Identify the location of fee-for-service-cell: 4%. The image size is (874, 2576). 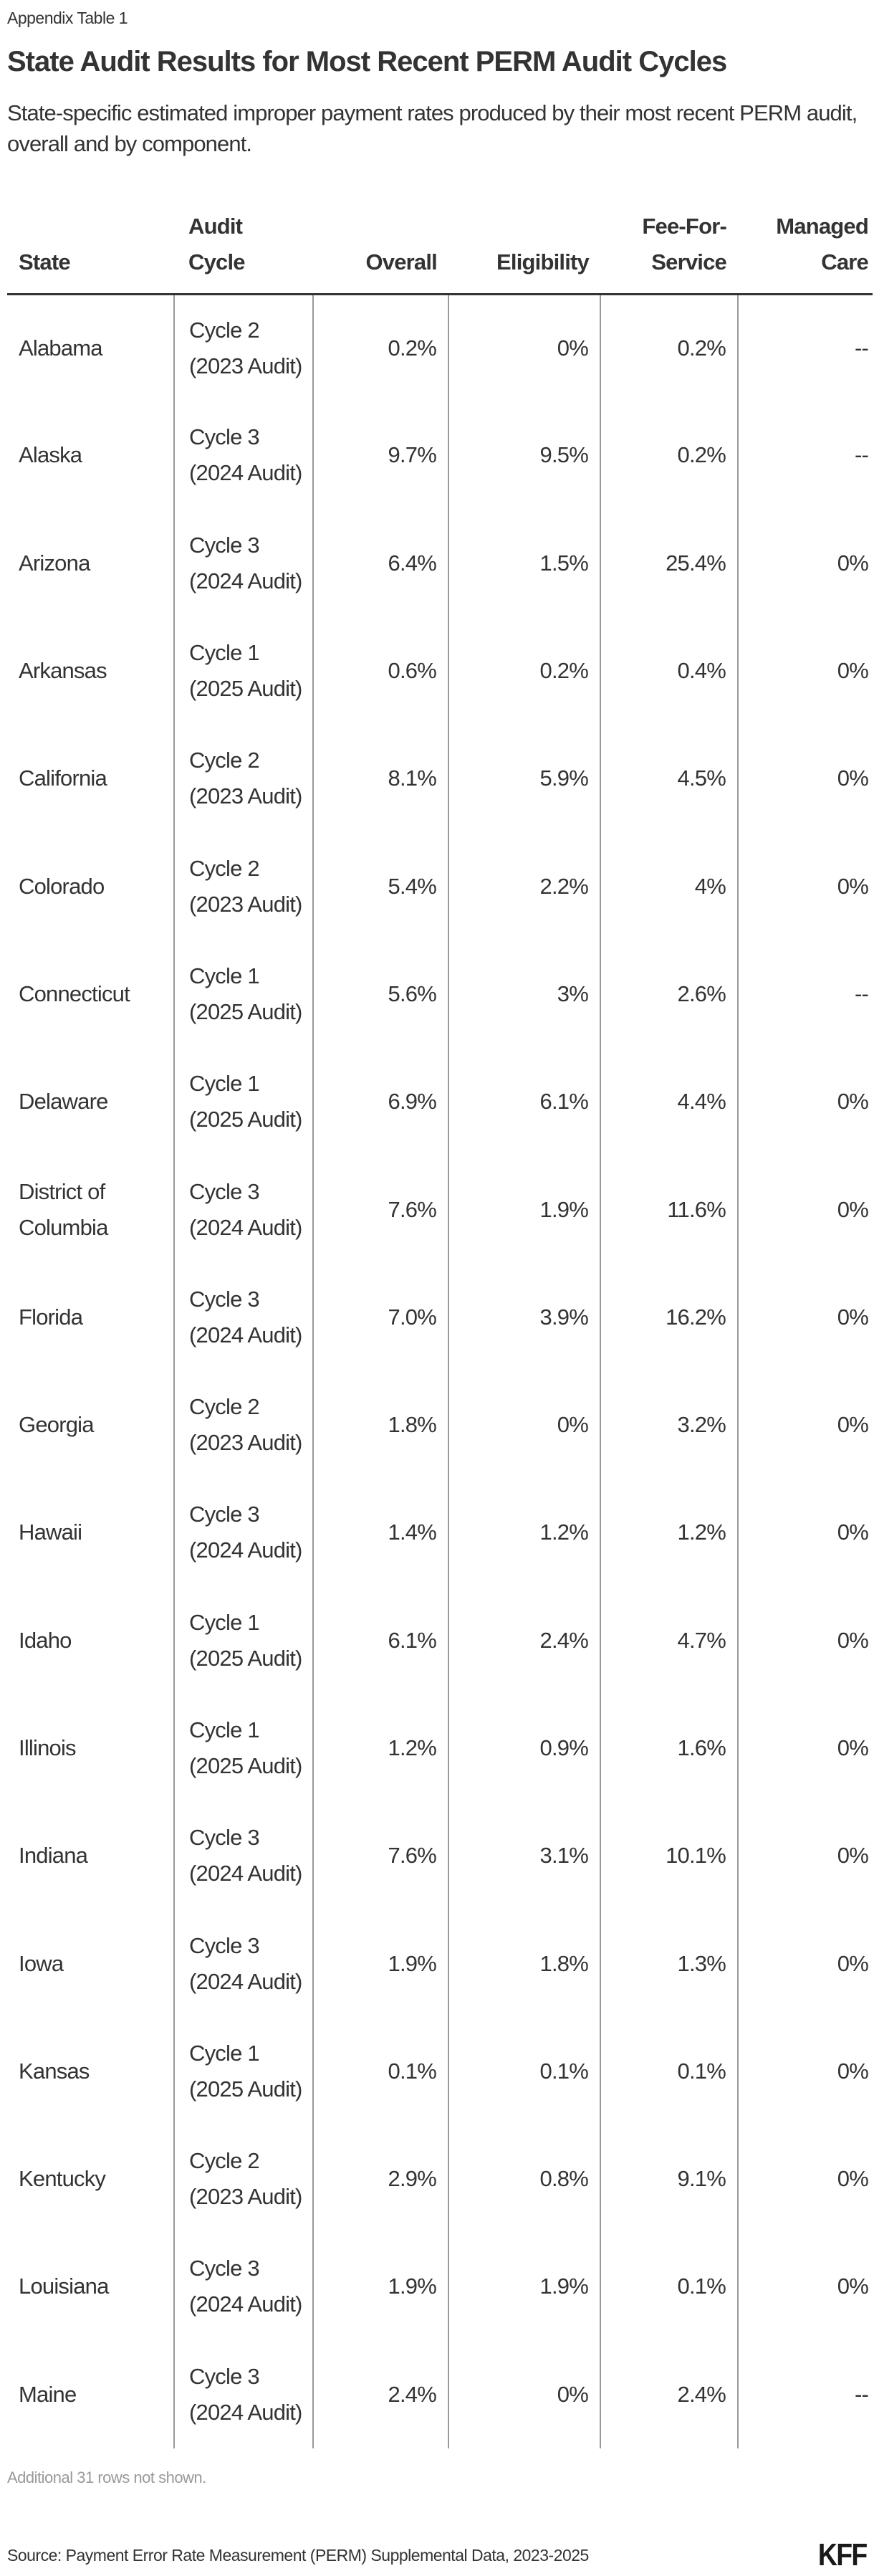
(669, 886).